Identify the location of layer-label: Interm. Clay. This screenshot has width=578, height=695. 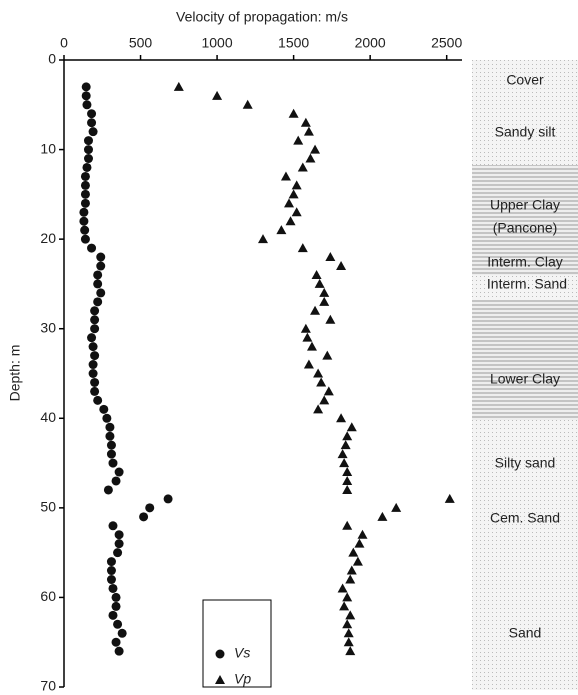
(524, 262).